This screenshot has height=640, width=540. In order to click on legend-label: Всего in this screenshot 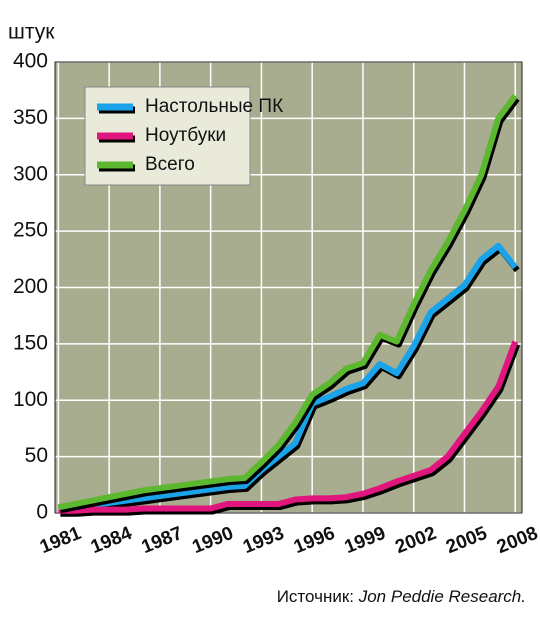, I will do `click(170, 164)`.